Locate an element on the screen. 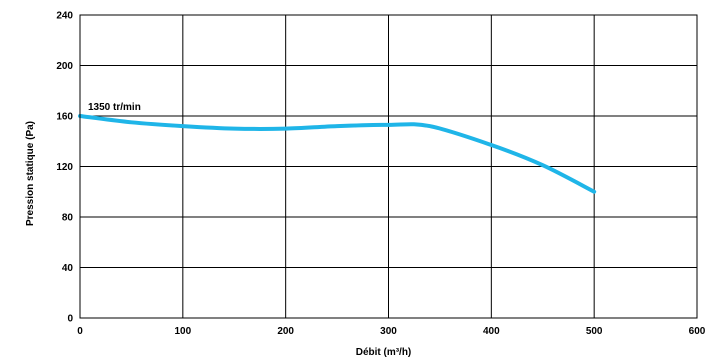  annotations: 1350 tr/min is located at coordinates (114, 107).